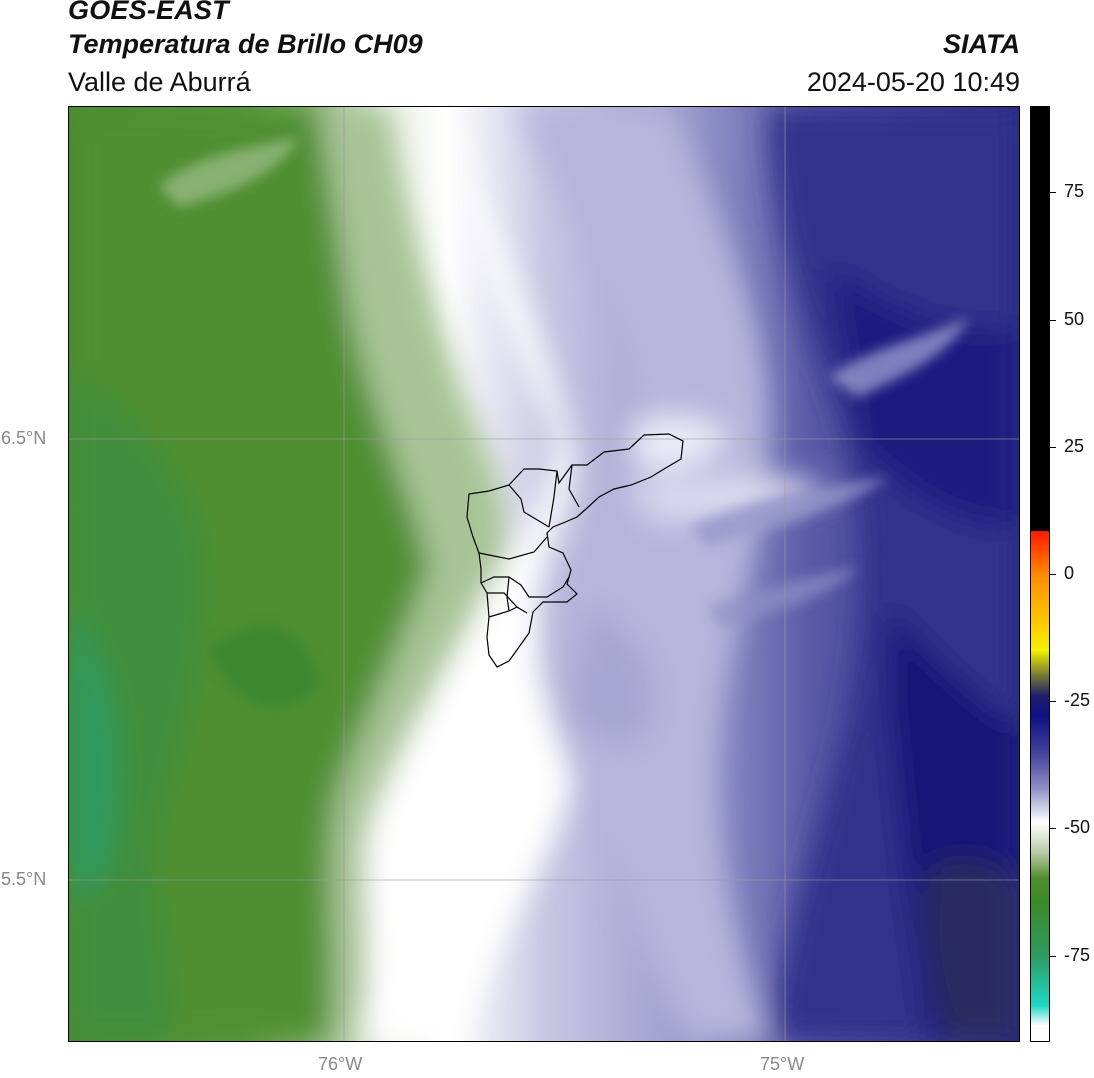 The width and height of the screenshot is (1094, 1078). What do you see at coordinates (1077, 954) in the screenshot?
I see `colorbar-tick-label: -75` at bounding box center [1077, 954].